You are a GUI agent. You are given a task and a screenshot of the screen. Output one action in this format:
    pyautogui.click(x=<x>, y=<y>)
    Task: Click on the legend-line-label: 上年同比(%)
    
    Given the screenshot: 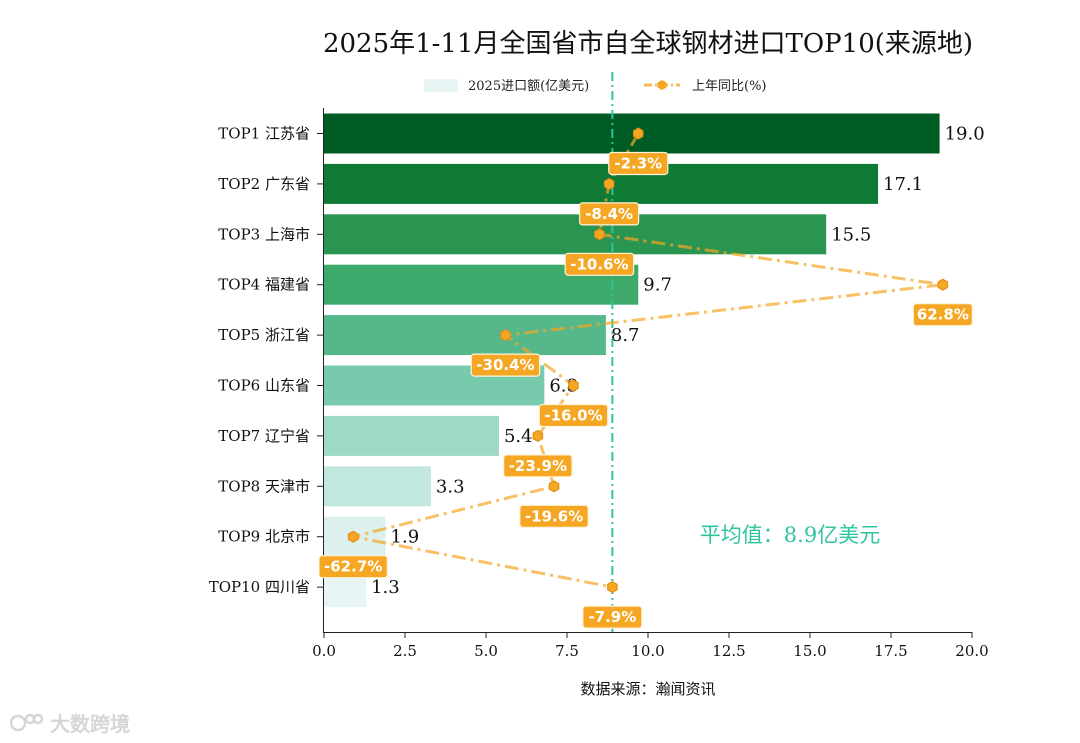 What is the action you would take?
    pyautogui.click(x=729, y=86)
    